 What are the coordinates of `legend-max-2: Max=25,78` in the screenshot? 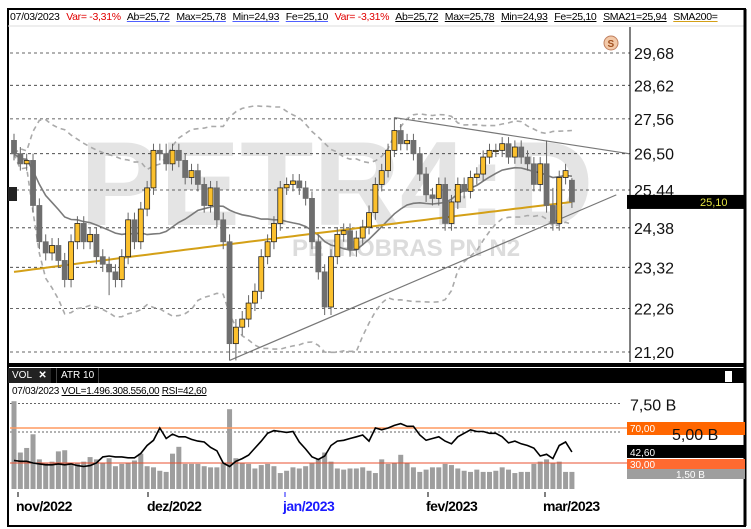 It's located at (469, 17).